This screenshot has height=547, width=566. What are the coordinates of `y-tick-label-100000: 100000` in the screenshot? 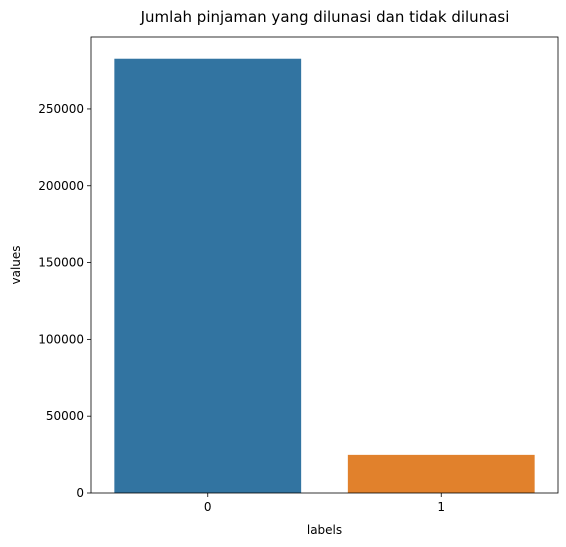 It's located at (61, 339).